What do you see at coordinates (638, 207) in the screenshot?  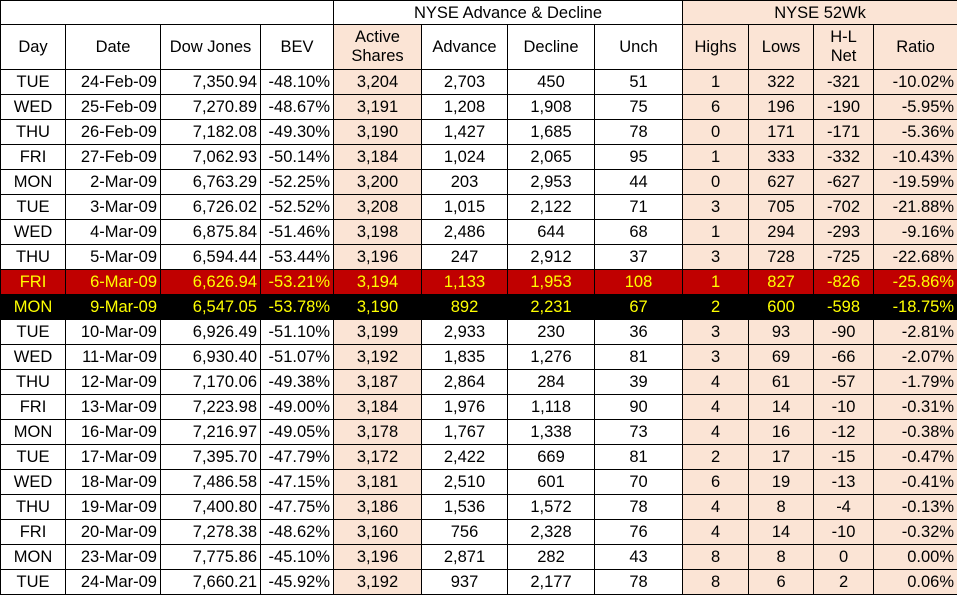 I see `cell-unch: 71` at bounding box center [638, 207].